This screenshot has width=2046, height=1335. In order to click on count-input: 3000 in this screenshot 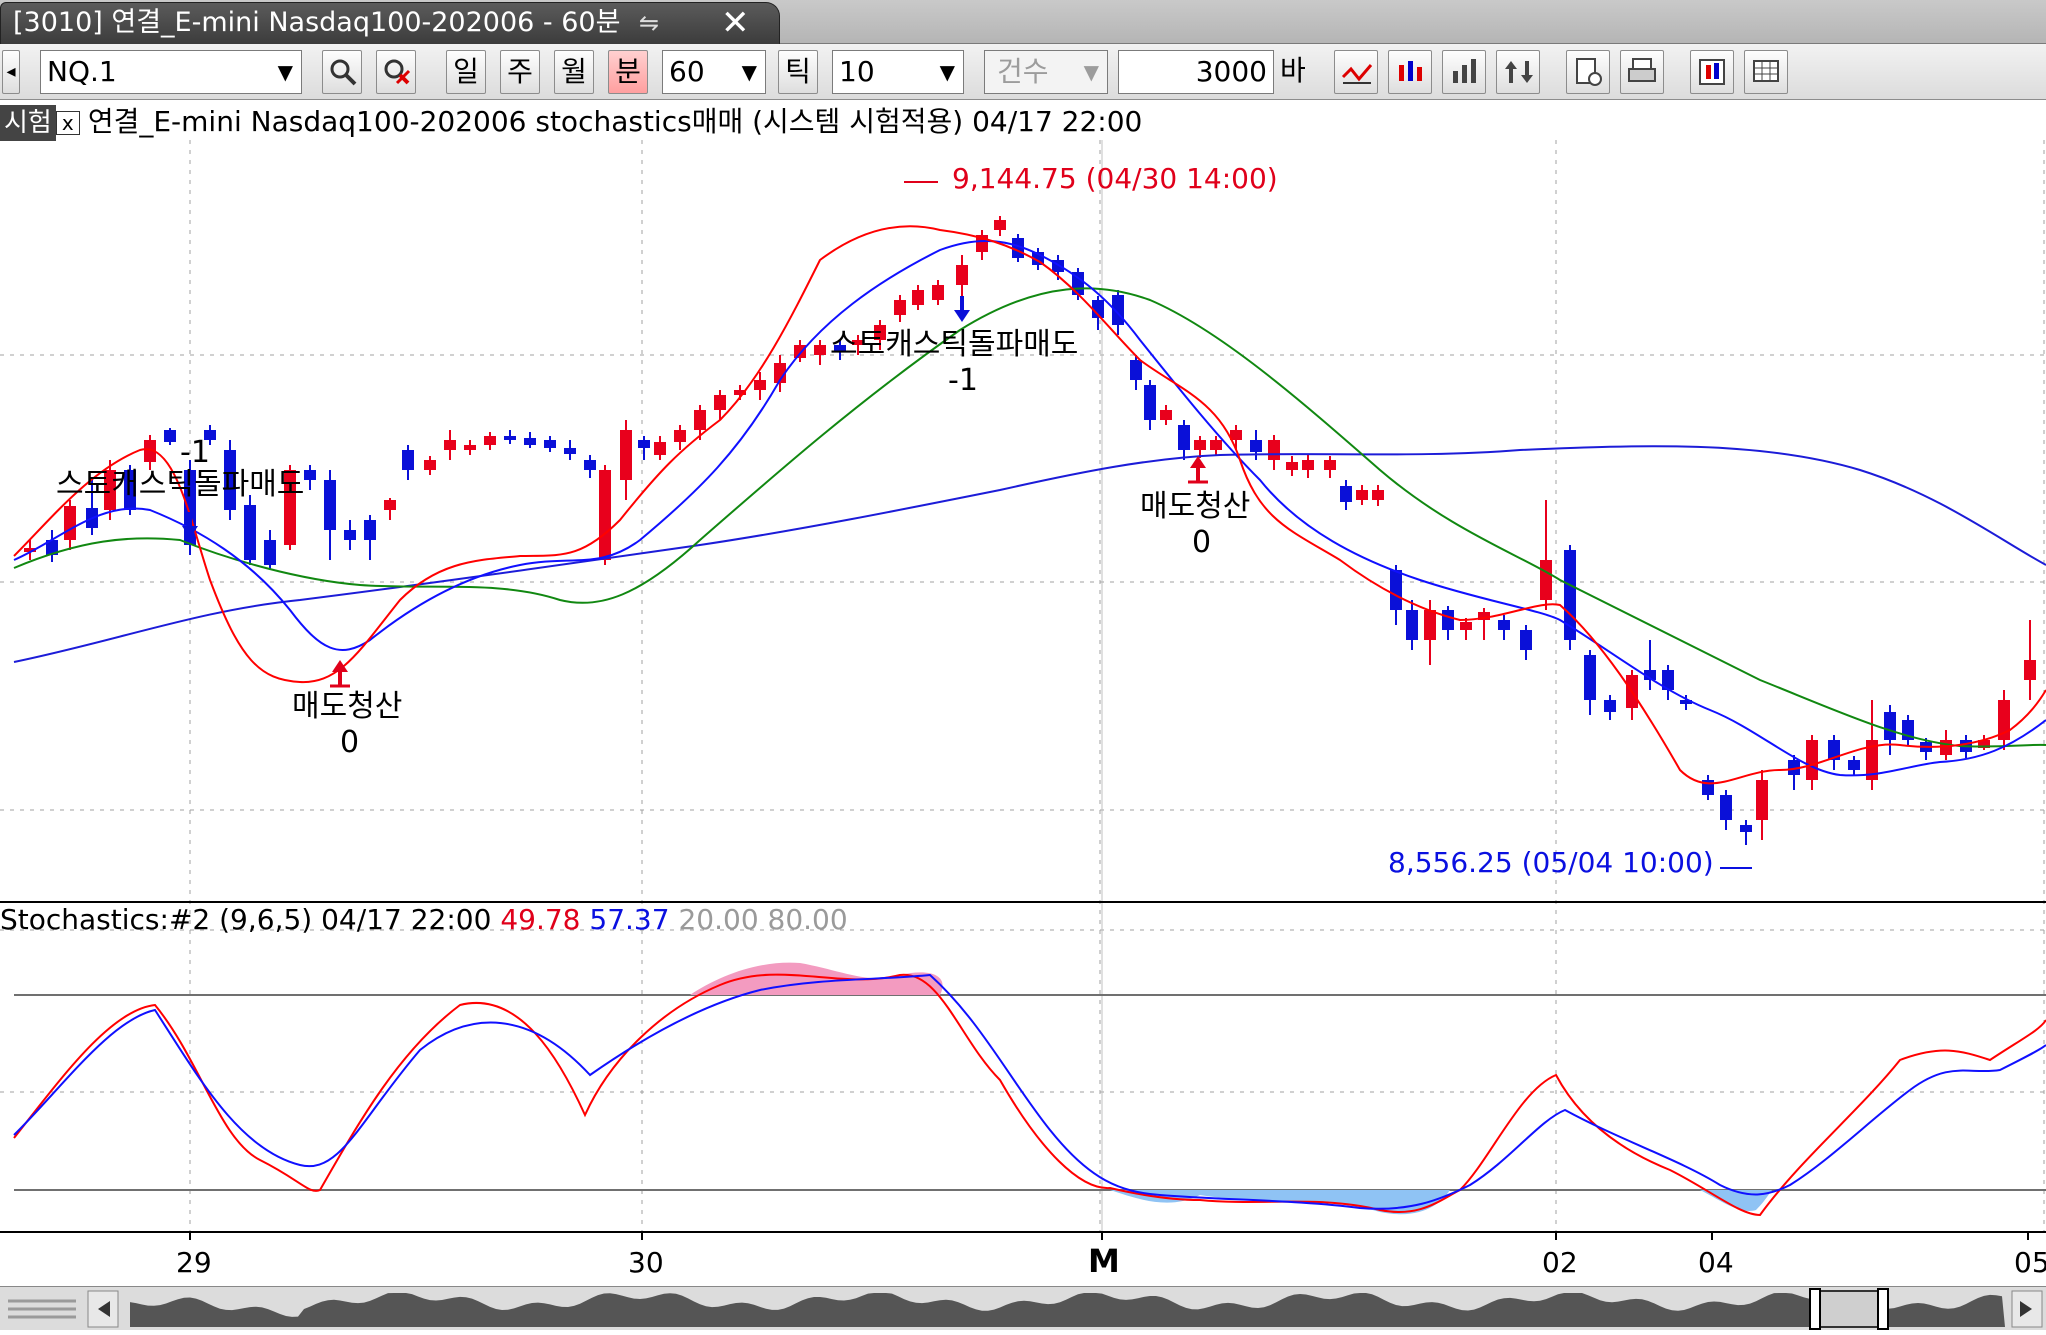, I will do `click(1196, 72)`.